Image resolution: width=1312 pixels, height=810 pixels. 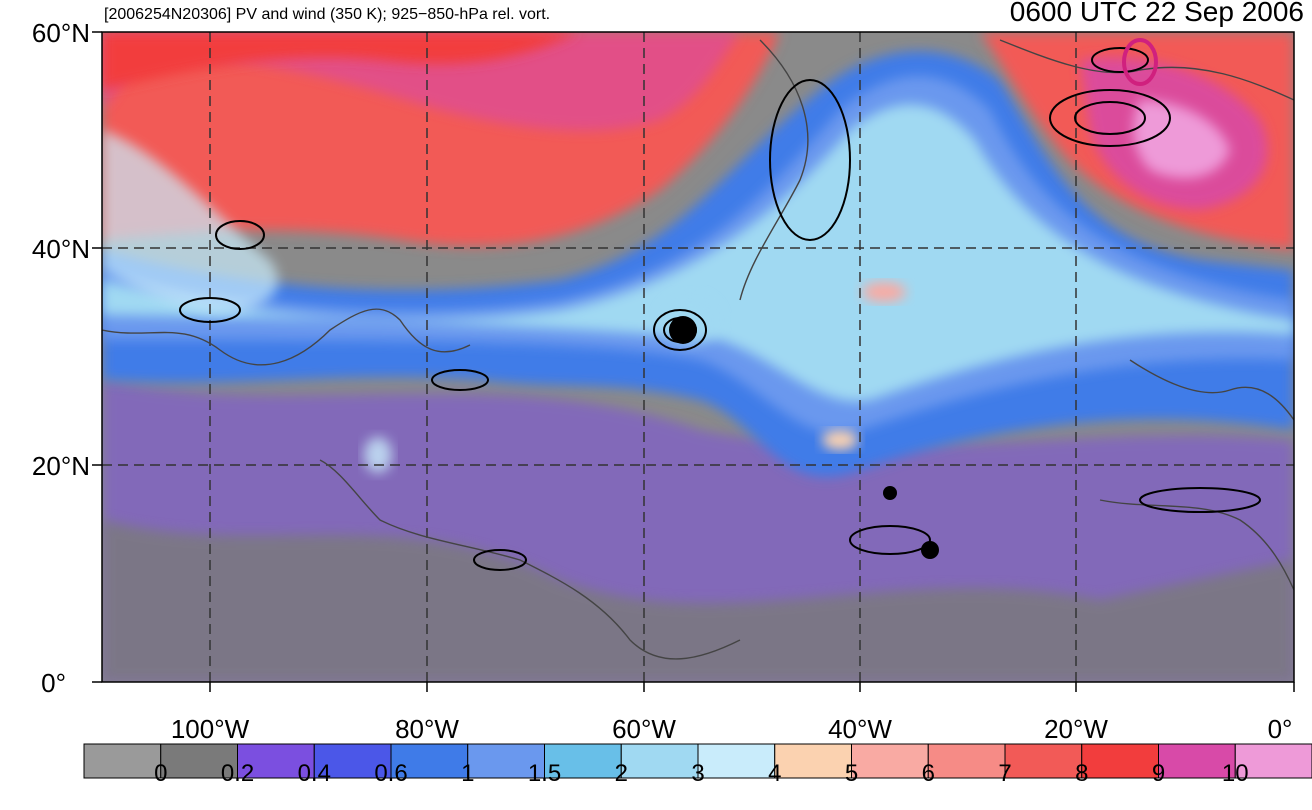 I want to click on colorbar-tick-label: 0, so click(x=161, y=773).